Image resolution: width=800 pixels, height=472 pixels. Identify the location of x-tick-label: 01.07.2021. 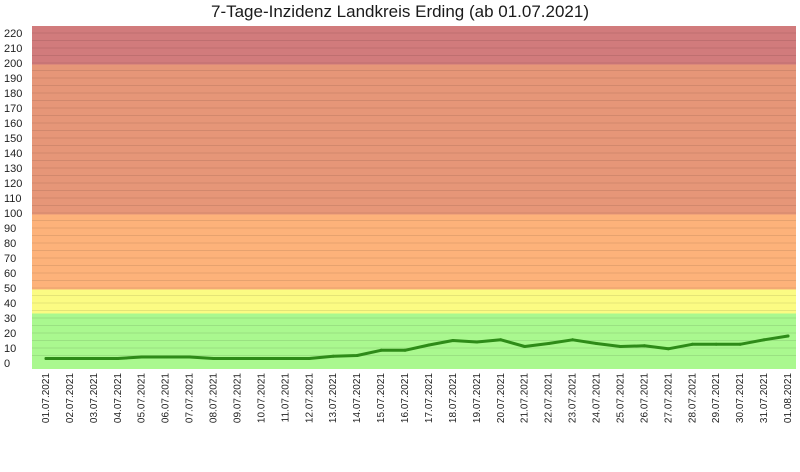
(46, 398).